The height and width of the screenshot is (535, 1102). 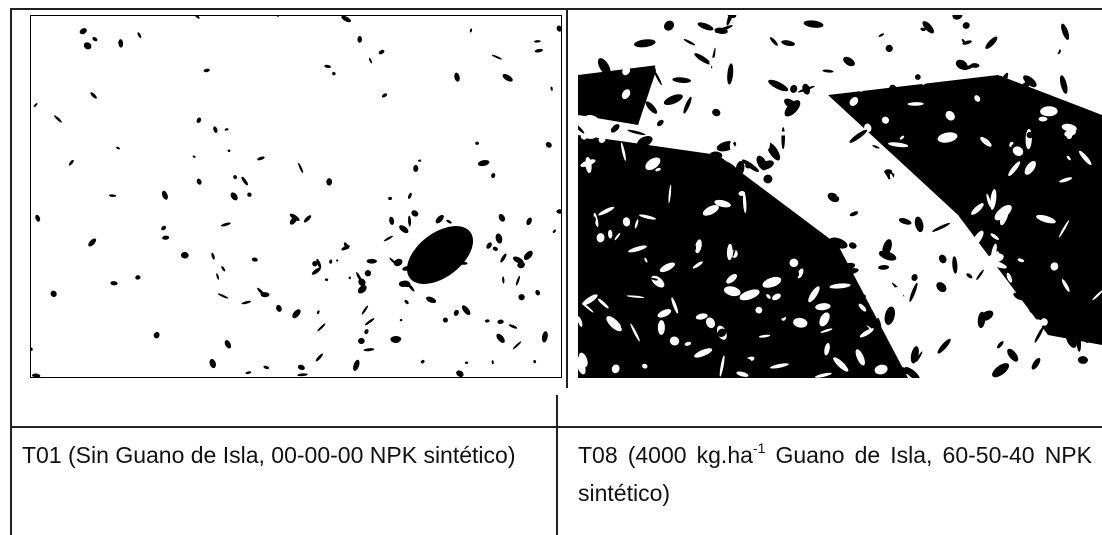 I want to click on dark-area, so click(x=618, y=95).